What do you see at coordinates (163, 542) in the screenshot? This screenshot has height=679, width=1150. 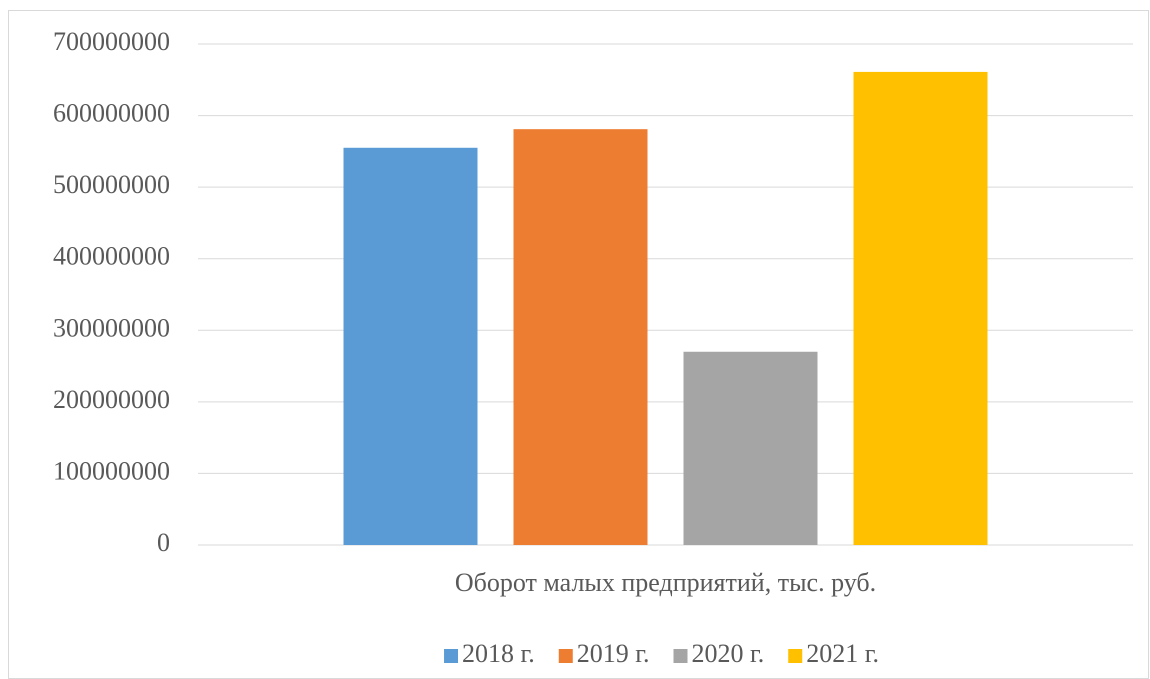 I see `y-tick-label: 0` at bounding box center [163, 542].